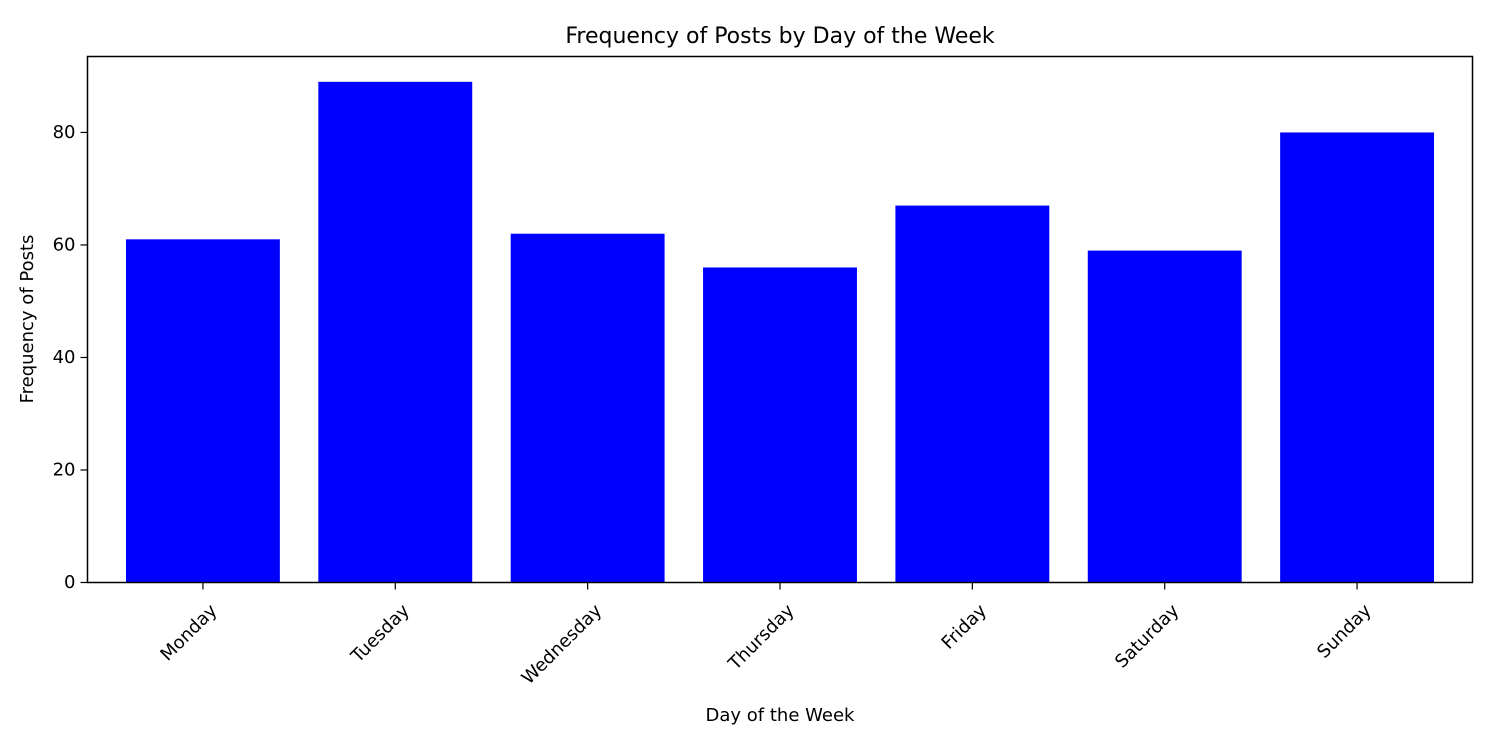  Describe the element at coordinates (69, 582) in the screenshot. I see `y-tick-label: 0` at that location.